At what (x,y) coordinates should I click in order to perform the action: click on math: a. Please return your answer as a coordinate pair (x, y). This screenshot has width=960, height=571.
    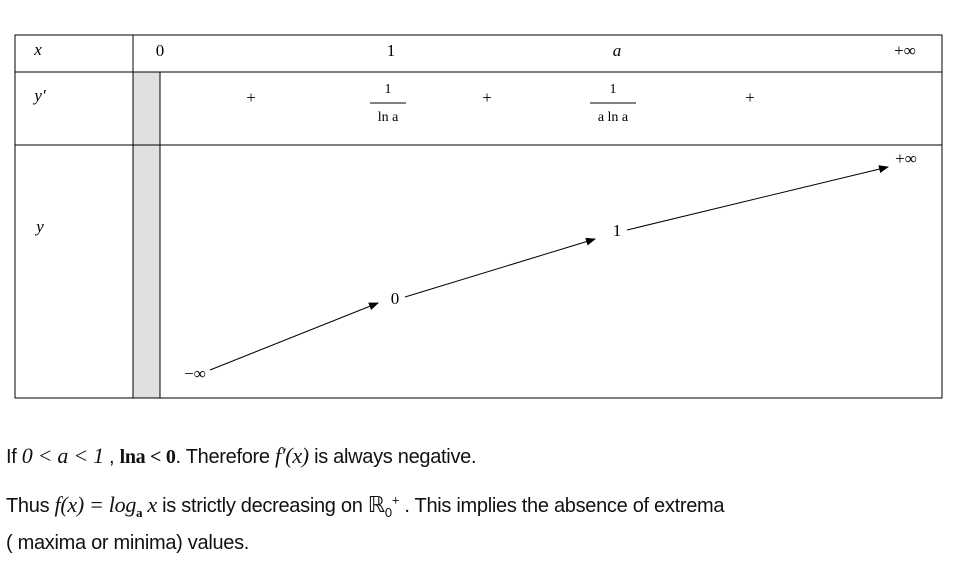
    Looking at the image, I should click on (139, 512).